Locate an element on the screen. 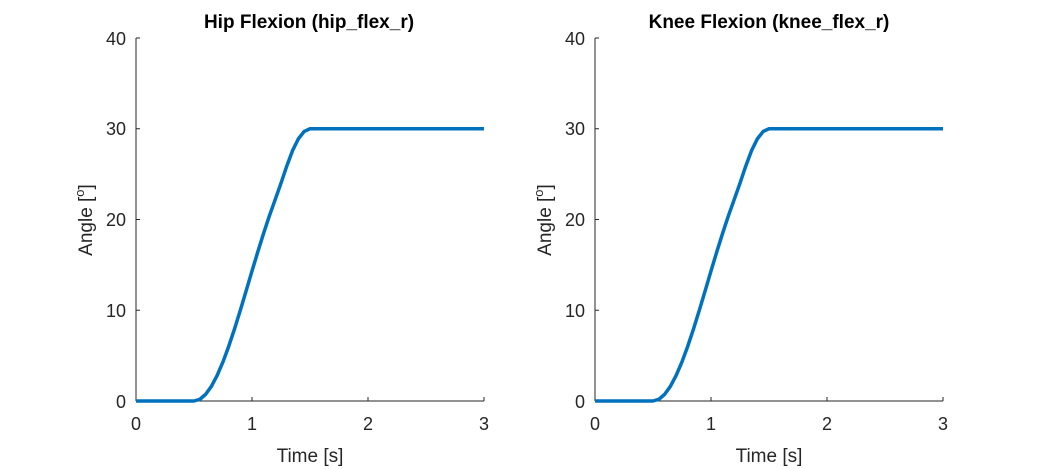  chart-title: Knee Flexion (knee_flex_r) is located at coordinates (769, 22).